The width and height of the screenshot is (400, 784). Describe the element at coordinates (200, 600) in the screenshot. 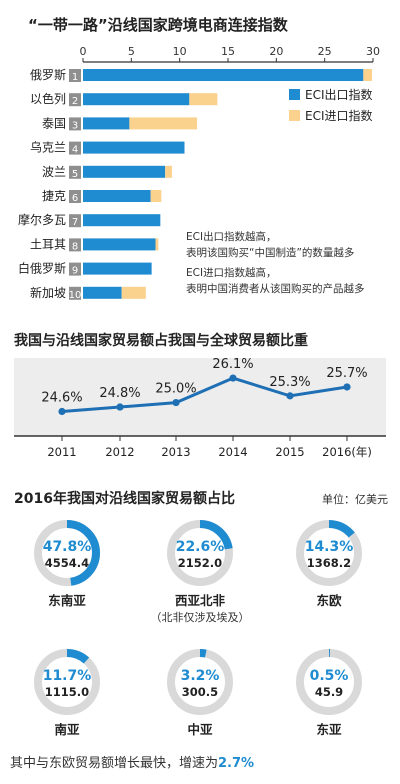

I see `donut-region-name: 西亚北非` at that location.